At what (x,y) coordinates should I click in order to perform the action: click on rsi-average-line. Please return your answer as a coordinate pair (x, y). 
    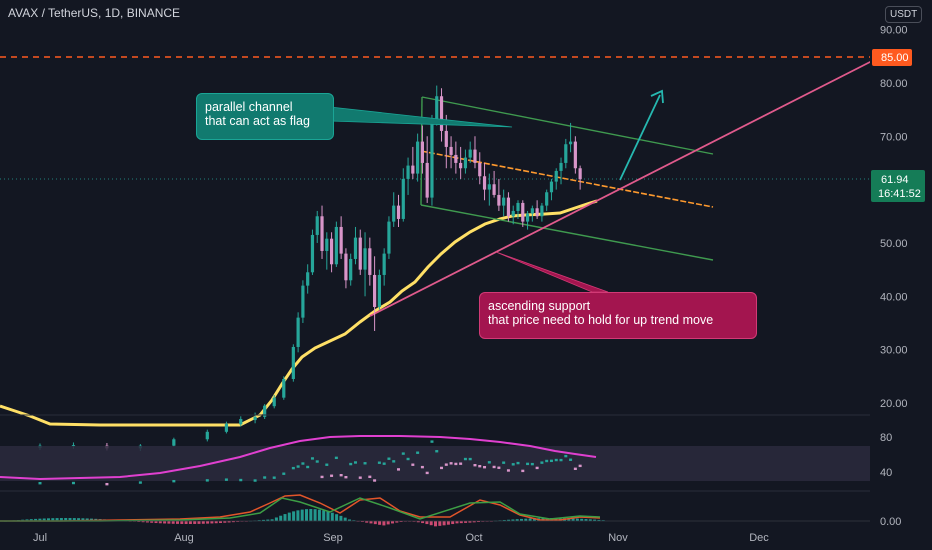
    Looking at the image, I should click on (298, 458).